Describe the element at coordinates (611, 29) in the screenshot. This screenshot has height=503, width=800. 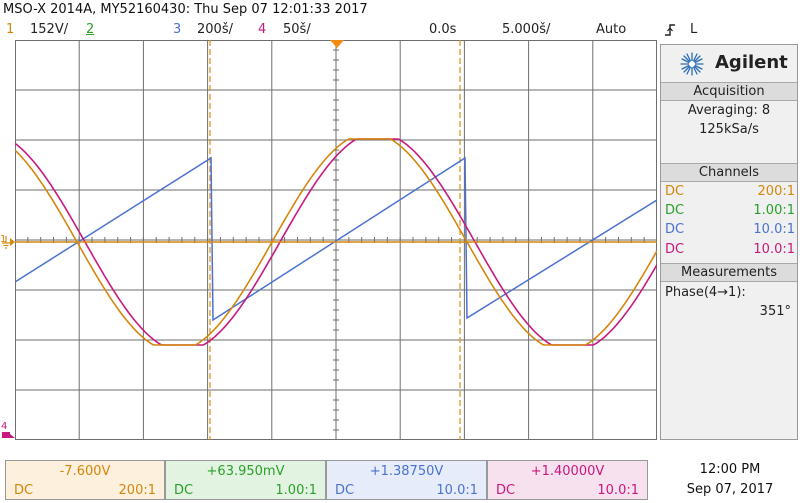
I see `trigger-mode: Auto` at that location.